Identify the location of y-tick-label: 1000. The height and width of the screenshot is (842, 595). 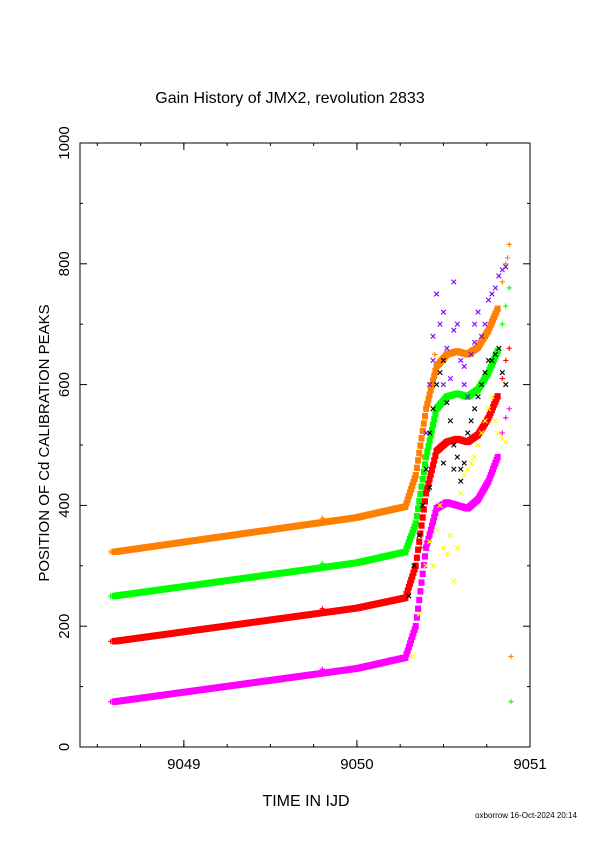
(64, 142).